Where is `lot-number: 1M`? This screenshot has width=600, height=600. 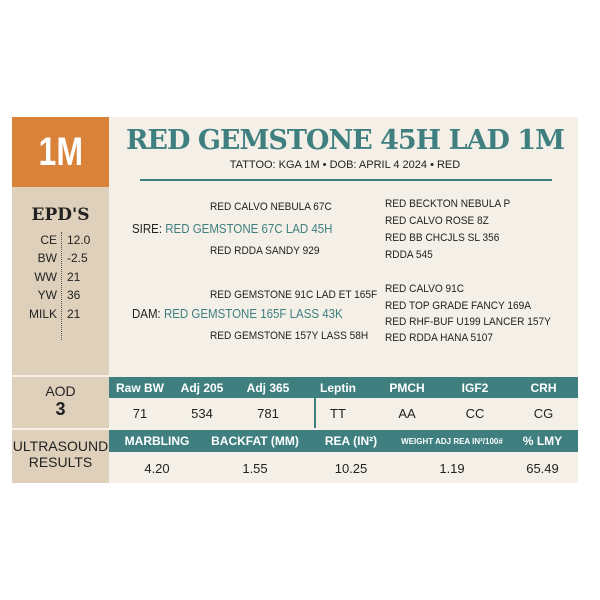 lot-number: 1M is located at coordinates (60, 152).